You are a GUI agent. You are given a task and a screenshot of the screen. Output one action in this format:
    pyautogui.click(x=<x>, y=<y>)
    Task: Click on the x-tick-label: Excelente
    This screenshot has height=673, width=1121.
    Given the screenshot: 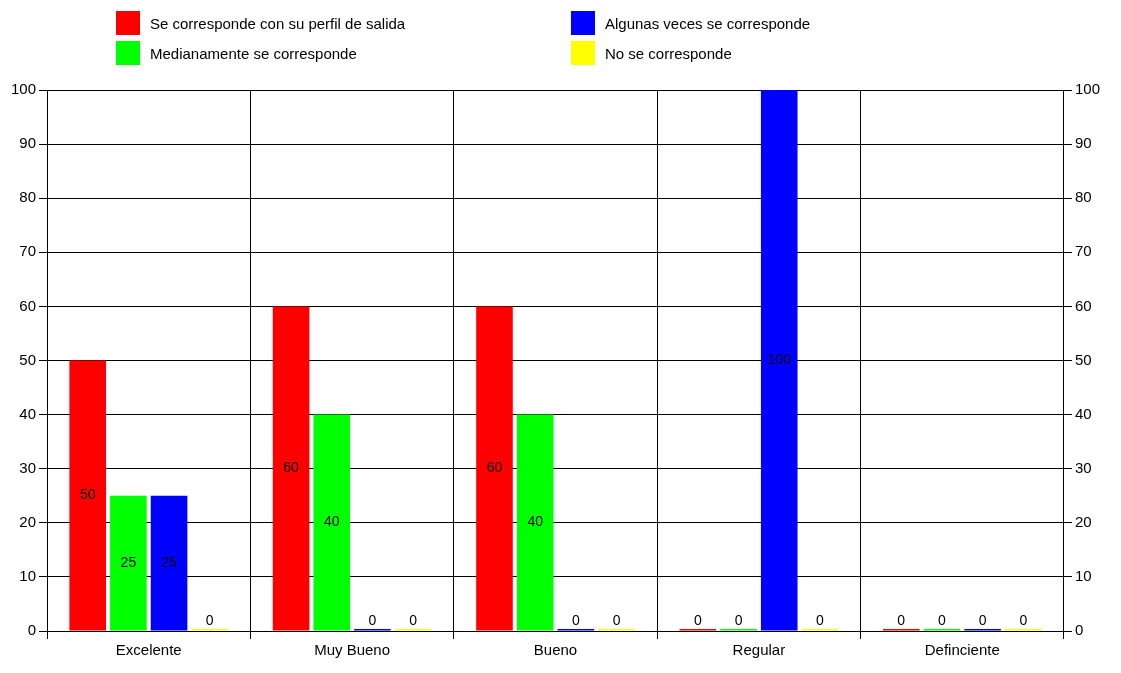 What is the action you would take?
    pyautogui.click(x=148, y=650)
    